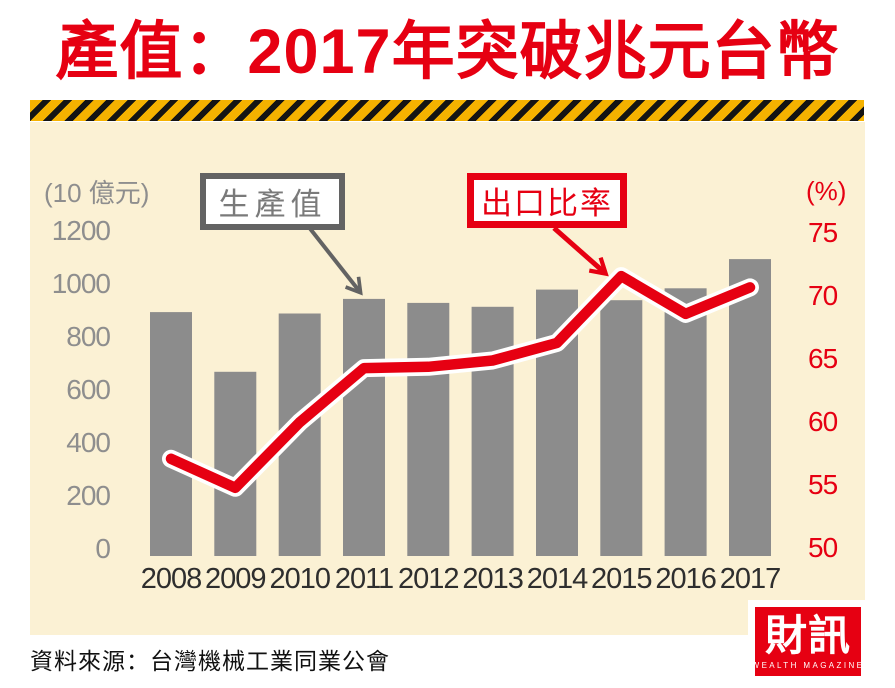 This screenshot has height=688, width=895. What do you see at coordinates (428, 579) in the screenshot?
I see `svg-text: 2012` at bounding box center [428, 579].